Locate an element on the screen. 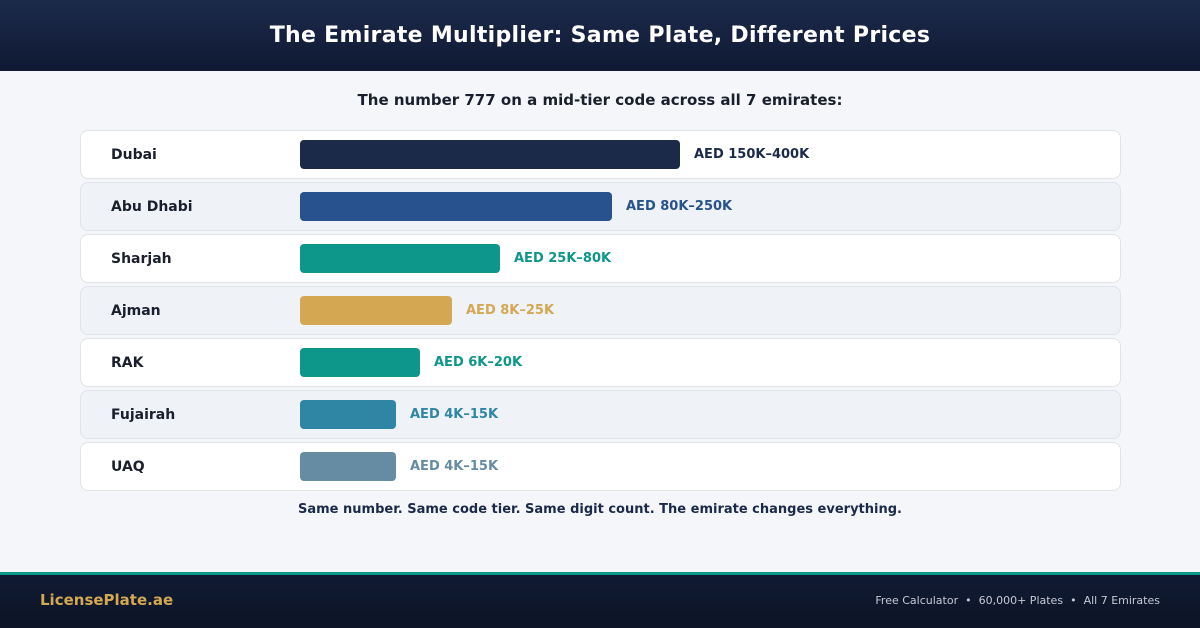 The height and width of the screenshot is (628, 1200). footer-link: 60,000+ Plates is located at coordinates (1021, 600).